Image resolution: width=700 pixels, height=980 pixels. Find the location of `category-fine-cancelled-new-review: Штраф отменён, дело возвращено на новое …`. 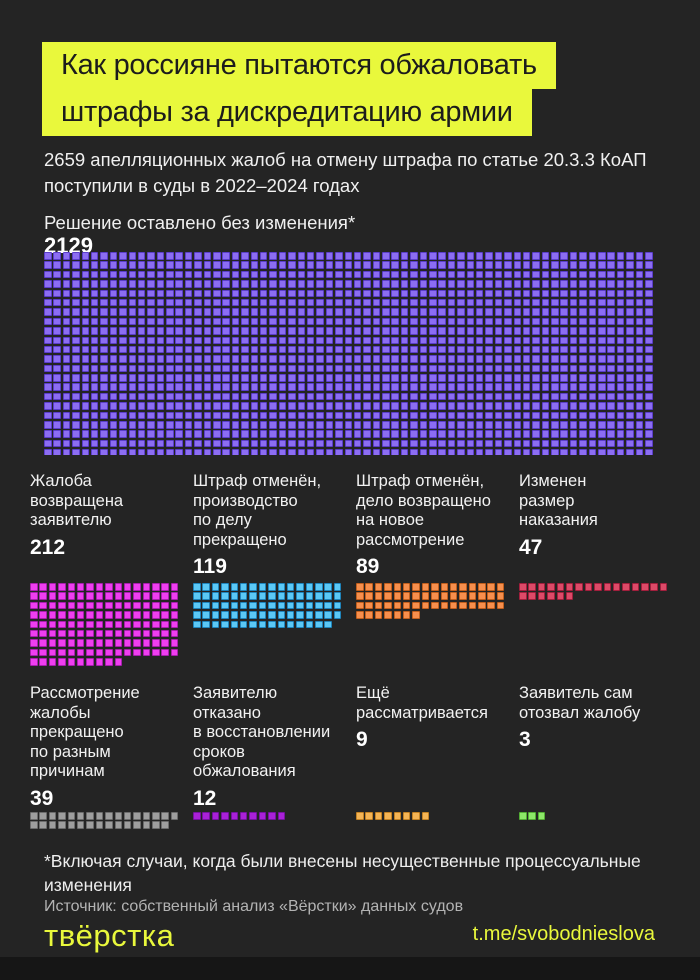

category-fine-cancelled-new-review: Штраф отменён, дело возвращено на новое … is located at coordinates (436, 526).